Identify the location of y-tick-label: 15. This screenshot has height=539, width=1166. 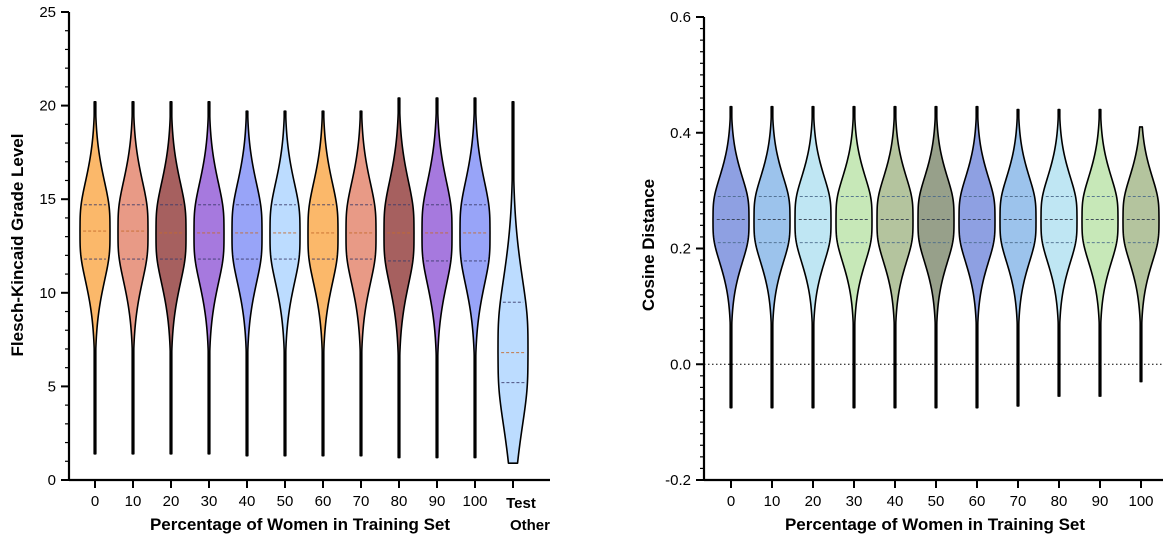
(47, 199).